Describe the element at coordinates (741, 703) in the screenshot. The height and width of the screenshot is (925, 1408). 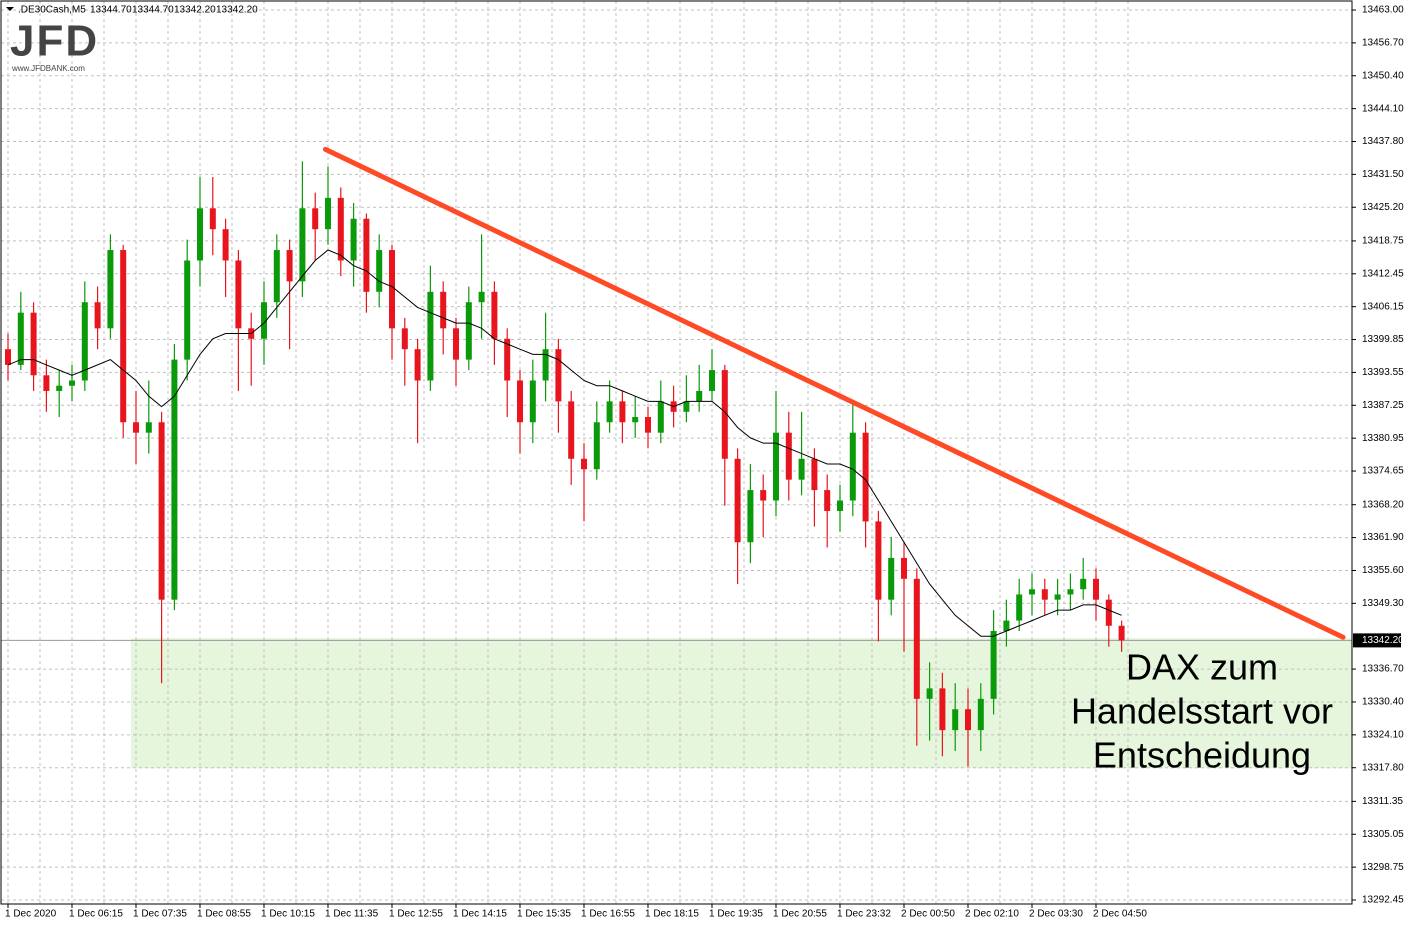
I see `support-zone` at that location.